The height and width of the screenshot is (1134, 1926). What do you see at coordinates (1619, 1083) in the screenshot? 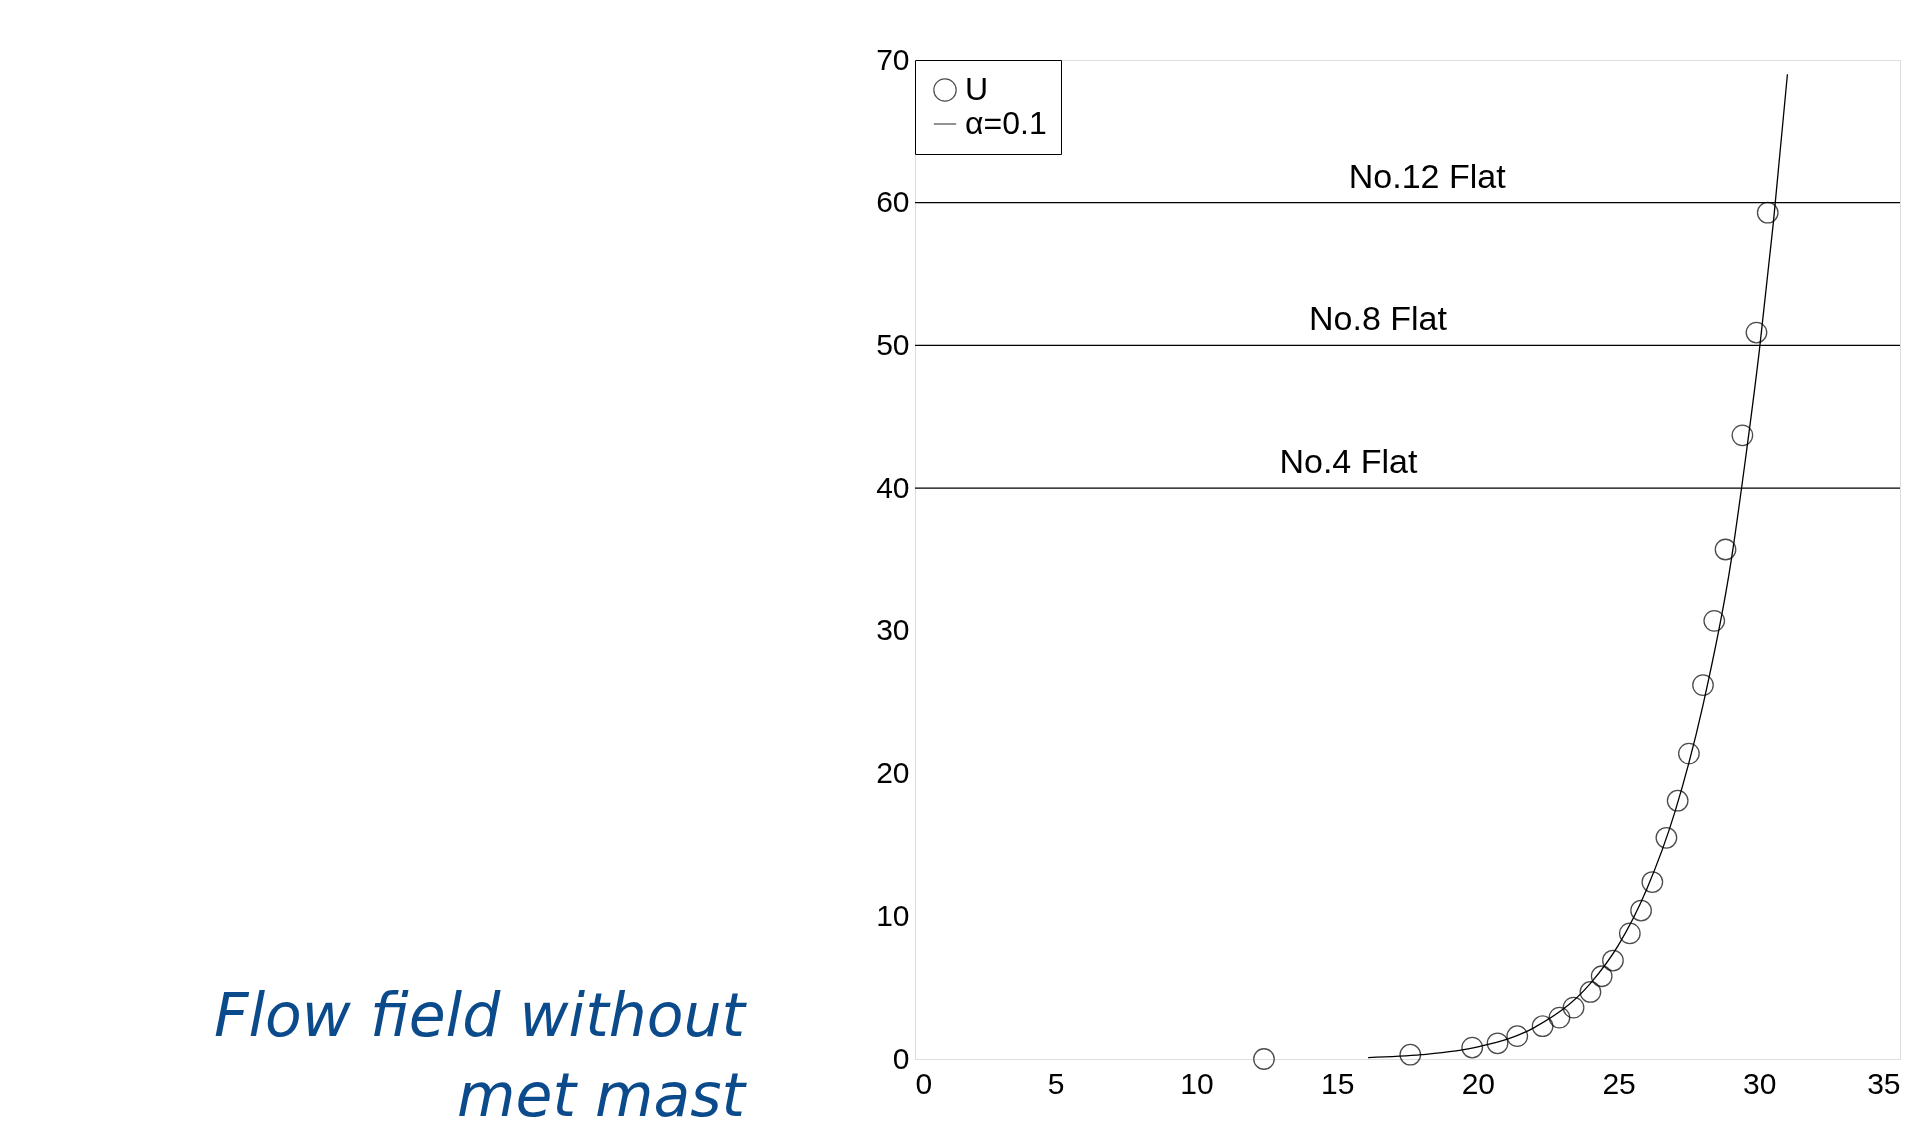
I see `x-tick-label: 25` at bounding box center [1619, 1083].